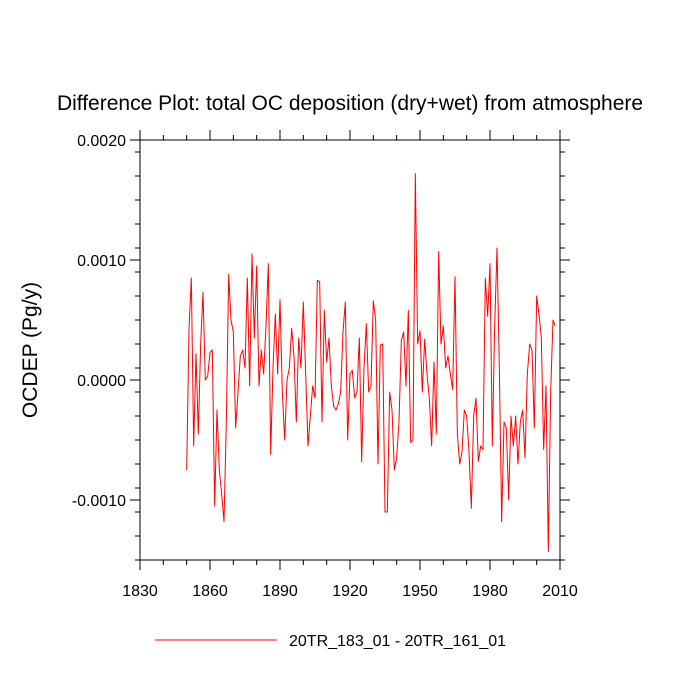  I want to click on legend-label: 20TR_183_01 - 20TR_161_01, so click(397, 641).